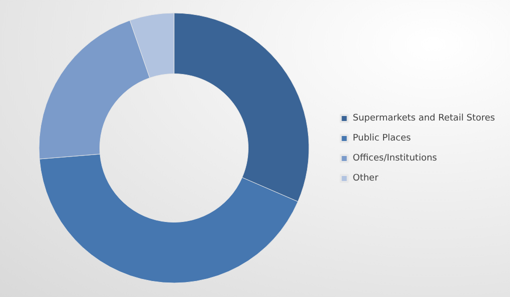 The height and width of the screenshot is (297, 510). I want to click on legend-label: Public Places, so click(382, 139).